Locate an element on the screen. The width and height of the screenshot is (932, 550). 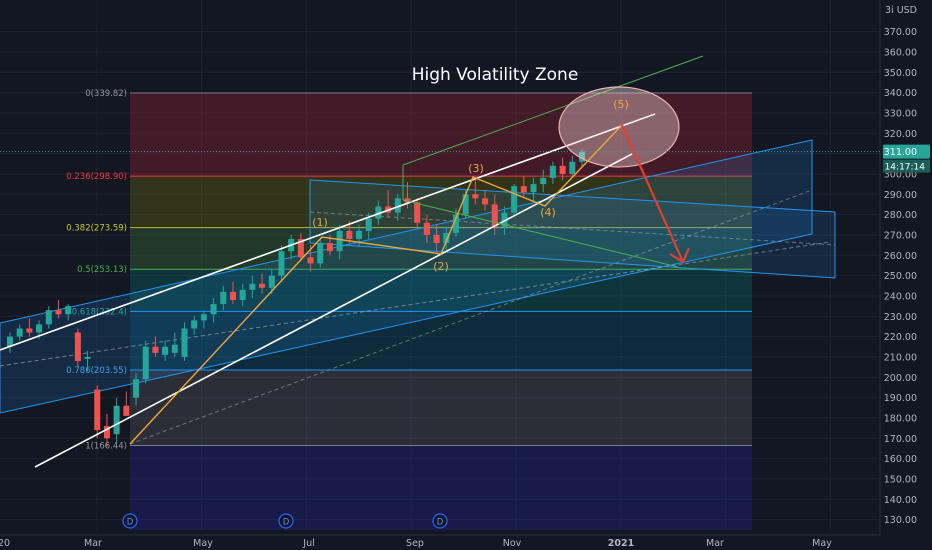
x-tick-label: Sep is located at coordinates (415, 543).